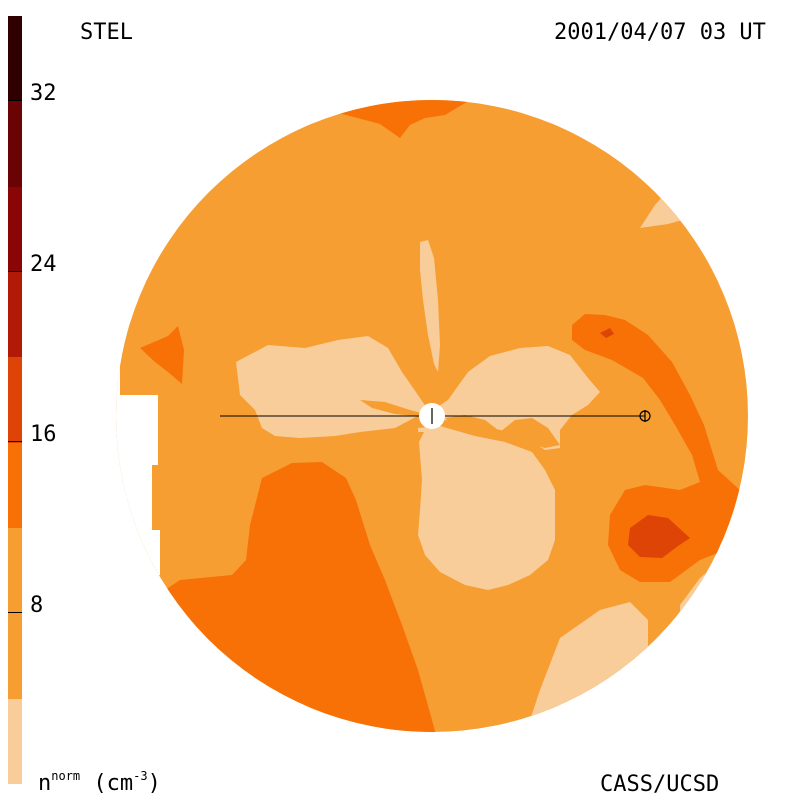 This screenshot has width=800, height=800. Describe the element at coordinates (140, 776) in the screenshot. I see `unit-superscript: -3` at that location.